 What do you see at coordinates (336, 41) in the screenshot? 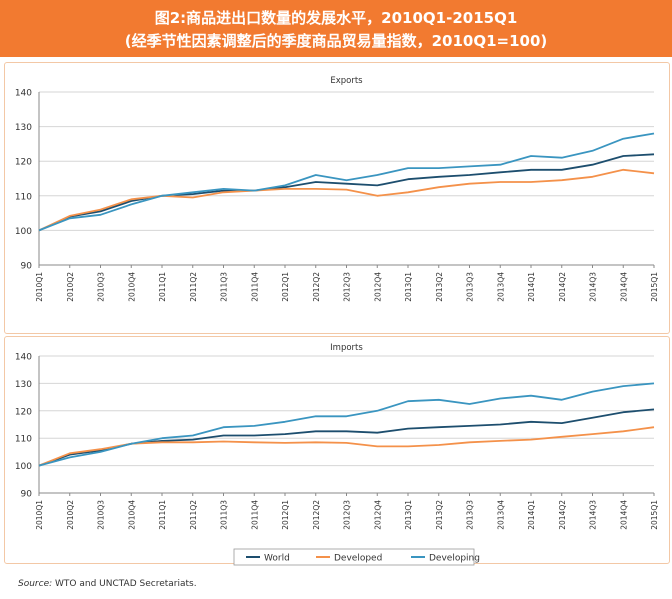
I see `chart-subtitle: (经季节性因素调整后的季度商品贸易量指数，2010Q1=100)` at bounding box center [336, 41].